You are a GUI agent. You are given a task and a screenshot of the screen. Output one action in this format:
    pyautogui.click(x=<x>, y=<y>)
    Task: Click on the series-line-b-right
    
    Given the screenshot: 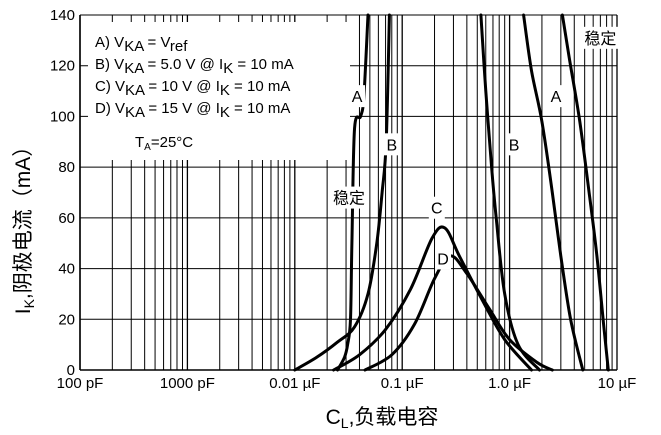 What is the action you would take?
    pyautogui.click(x=510, y=192)
    